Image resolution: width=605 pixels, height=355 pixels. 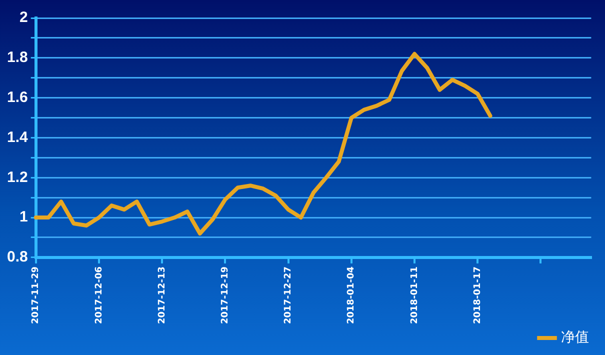 What do you see at coordinates (351, 295) in the screenshot?
I see `x-tick-label: 2018-01-04` at bounding box center [351, 295].